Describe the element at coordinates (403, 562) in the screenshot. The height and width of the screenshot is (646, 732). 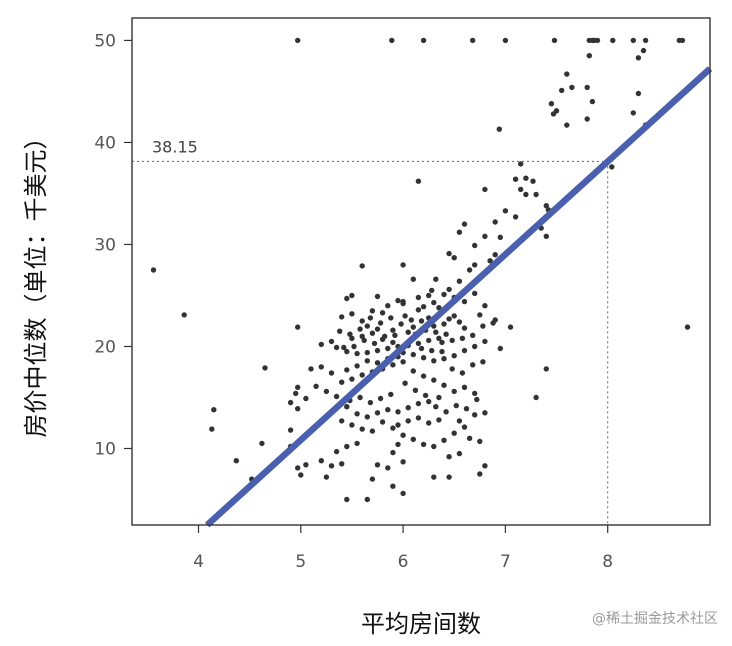
I see `x-tick-label: 6` at that location.